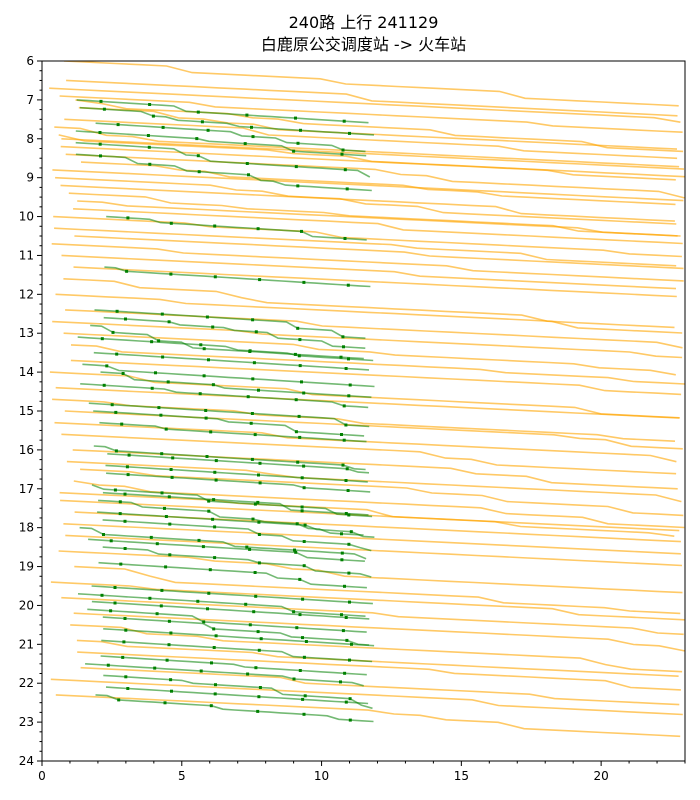  I want to click on y-tick-label: 20, so click(26, 605).